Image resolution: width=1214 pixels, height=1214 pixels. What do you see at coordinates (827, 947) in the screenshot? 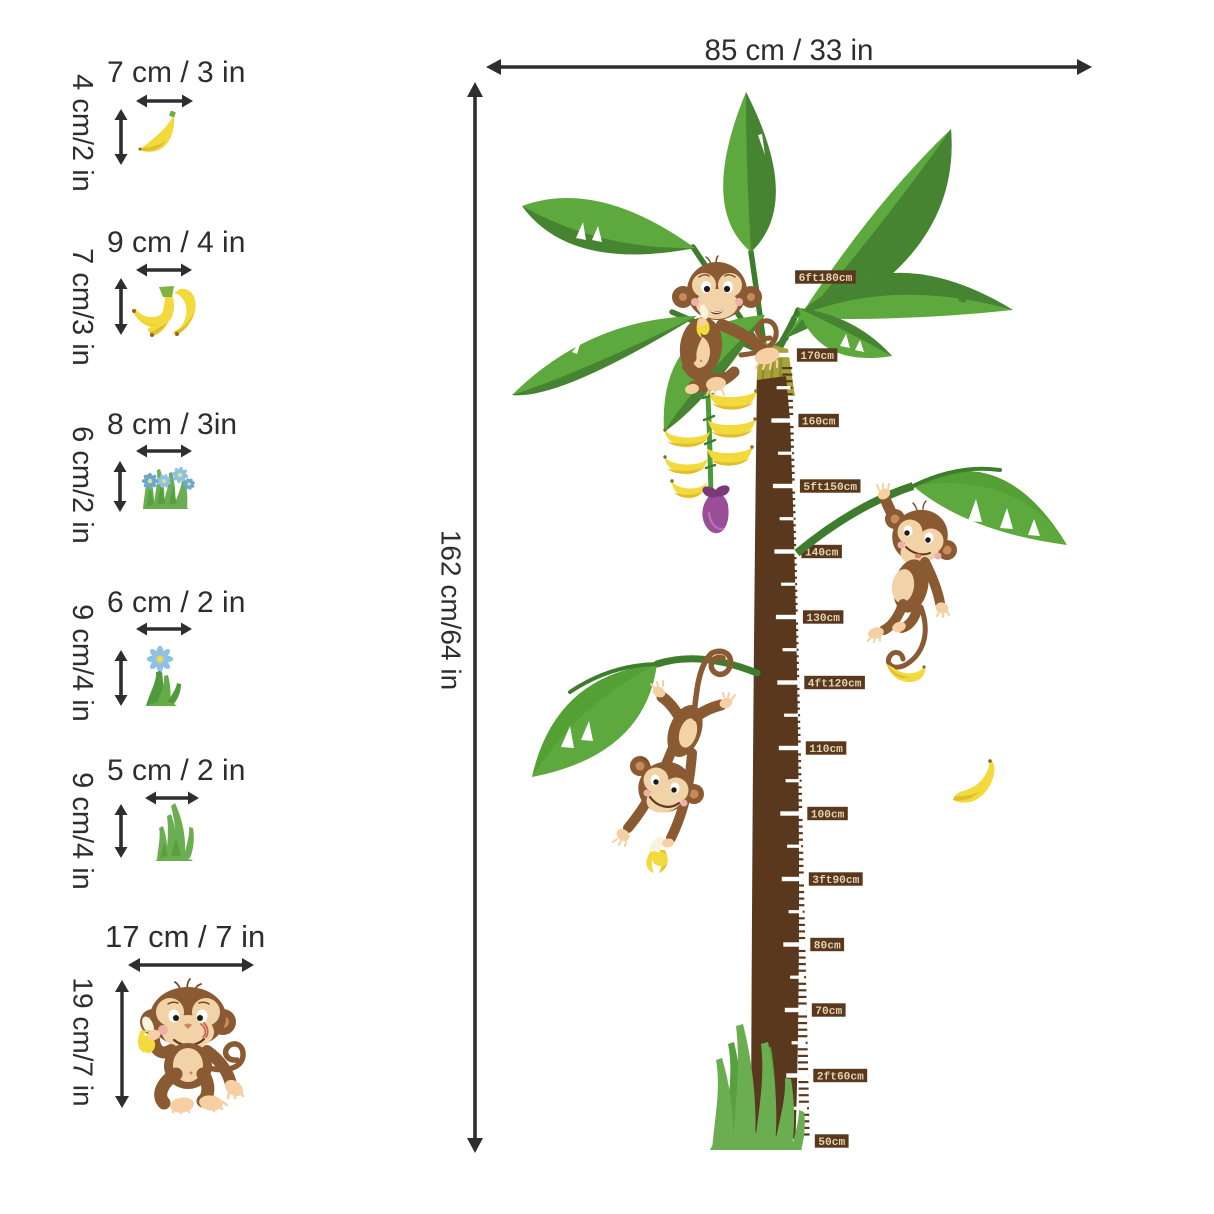
I see `svg-text: 80cm` at bounding box center [827, 947].